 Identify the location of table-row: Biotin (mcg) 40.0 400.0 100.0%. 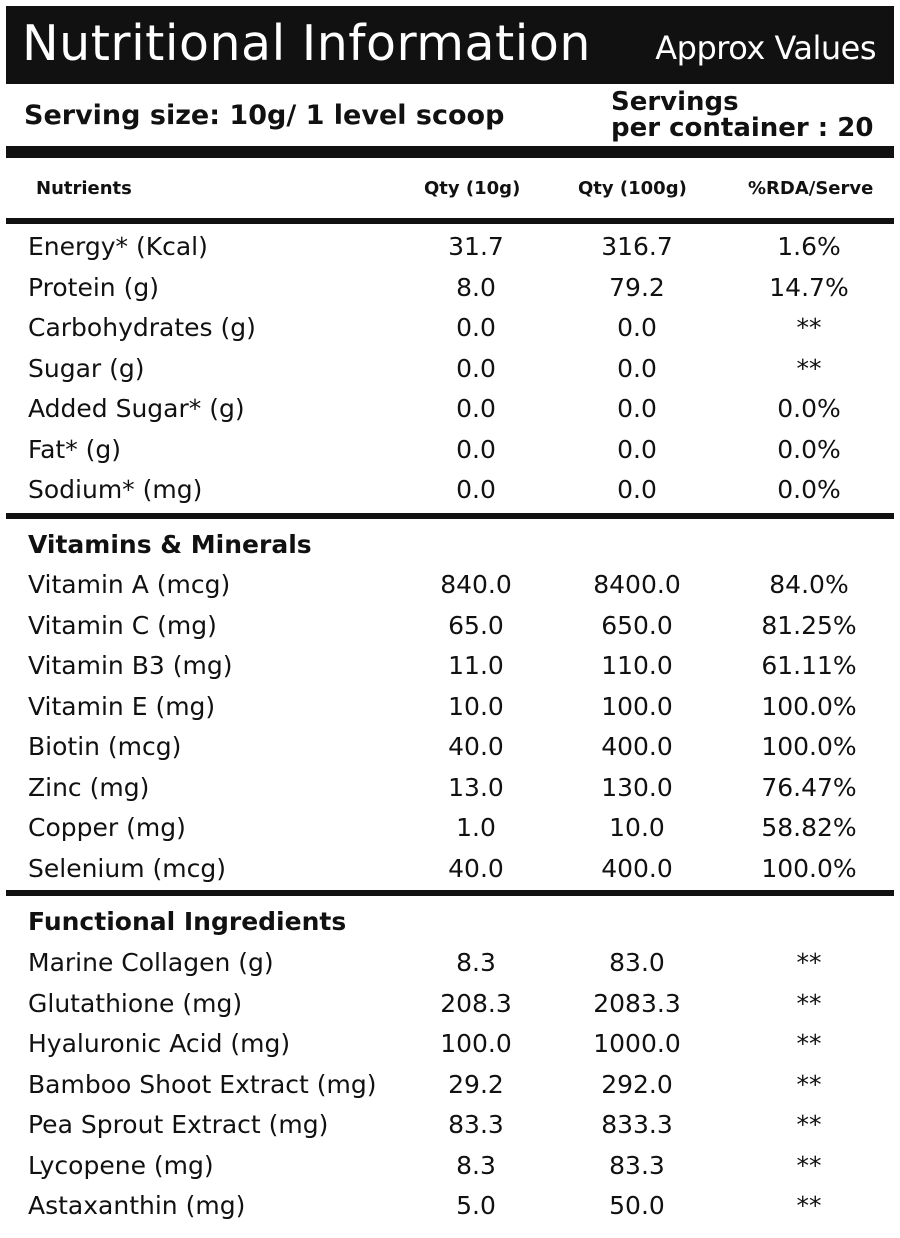
(450, 748).